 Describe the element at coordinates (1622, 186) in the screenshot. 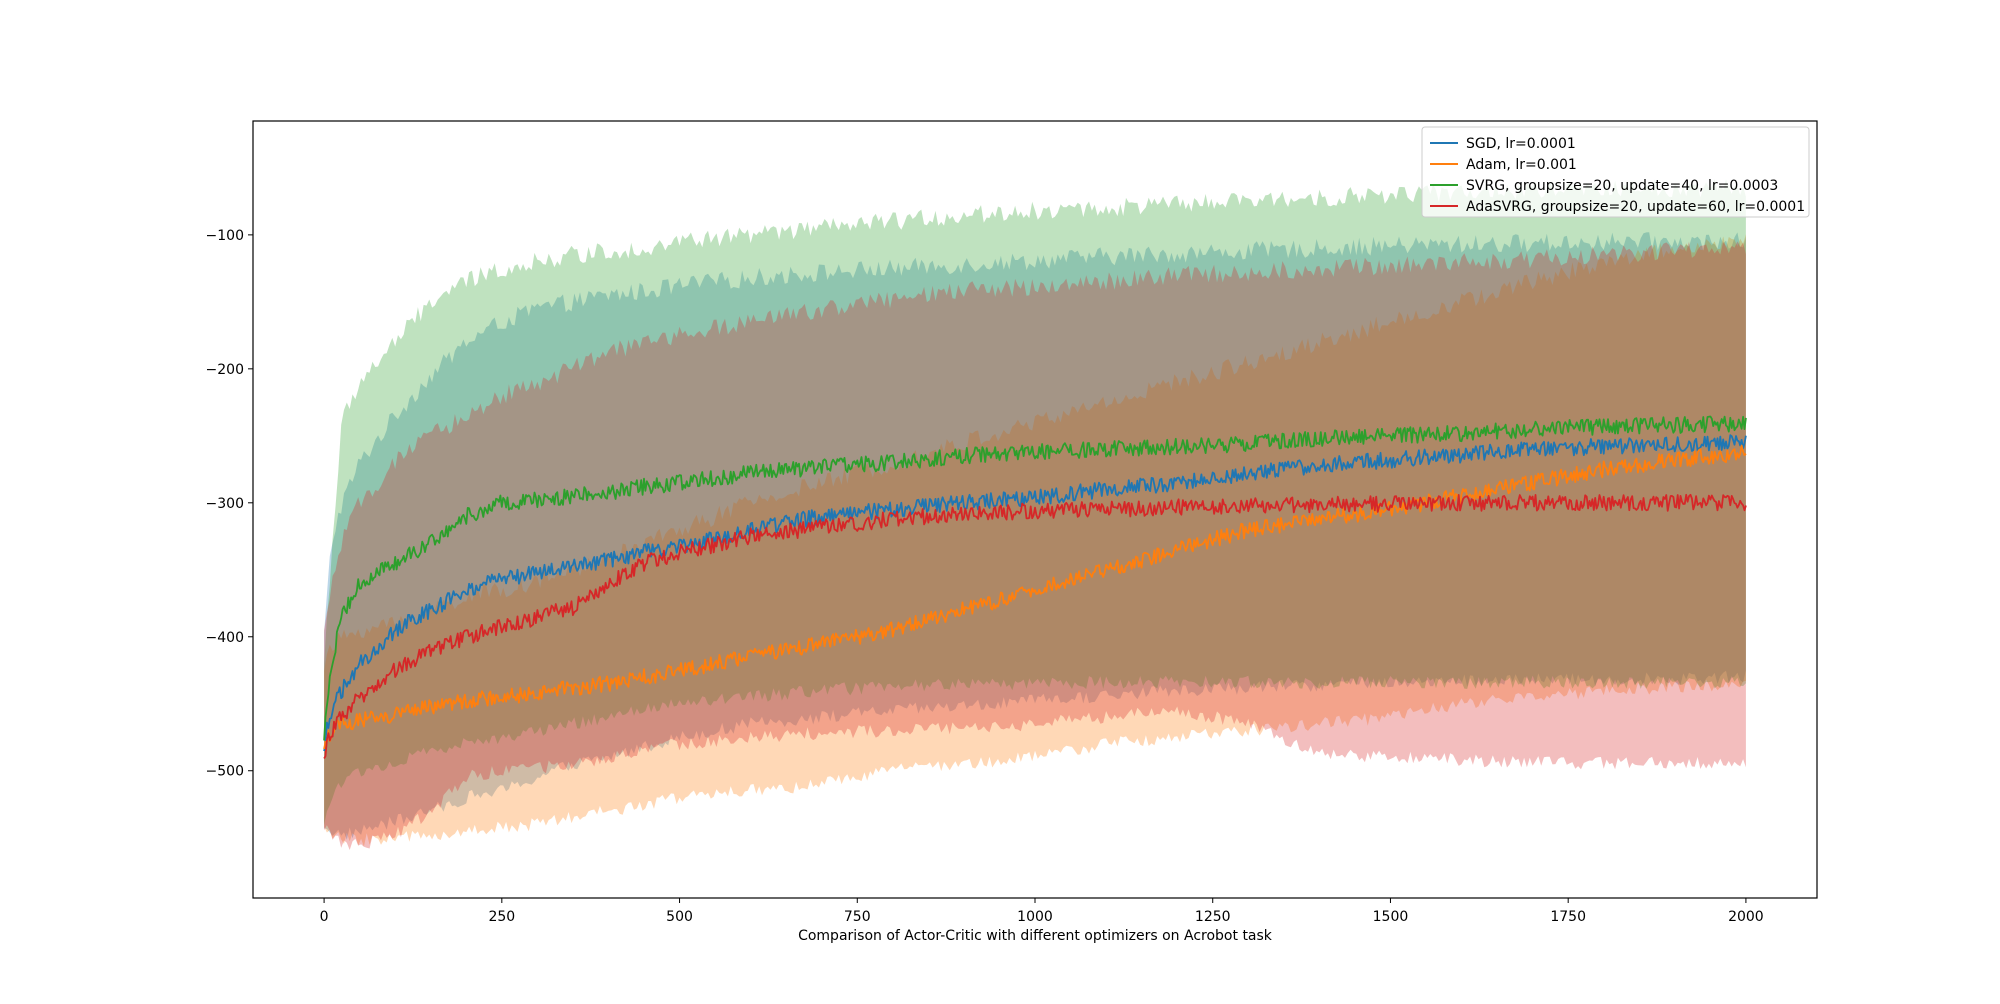

I see `legend-label-3: SVRG, groupsize=20, update=40, lr=0.0003` at that location.